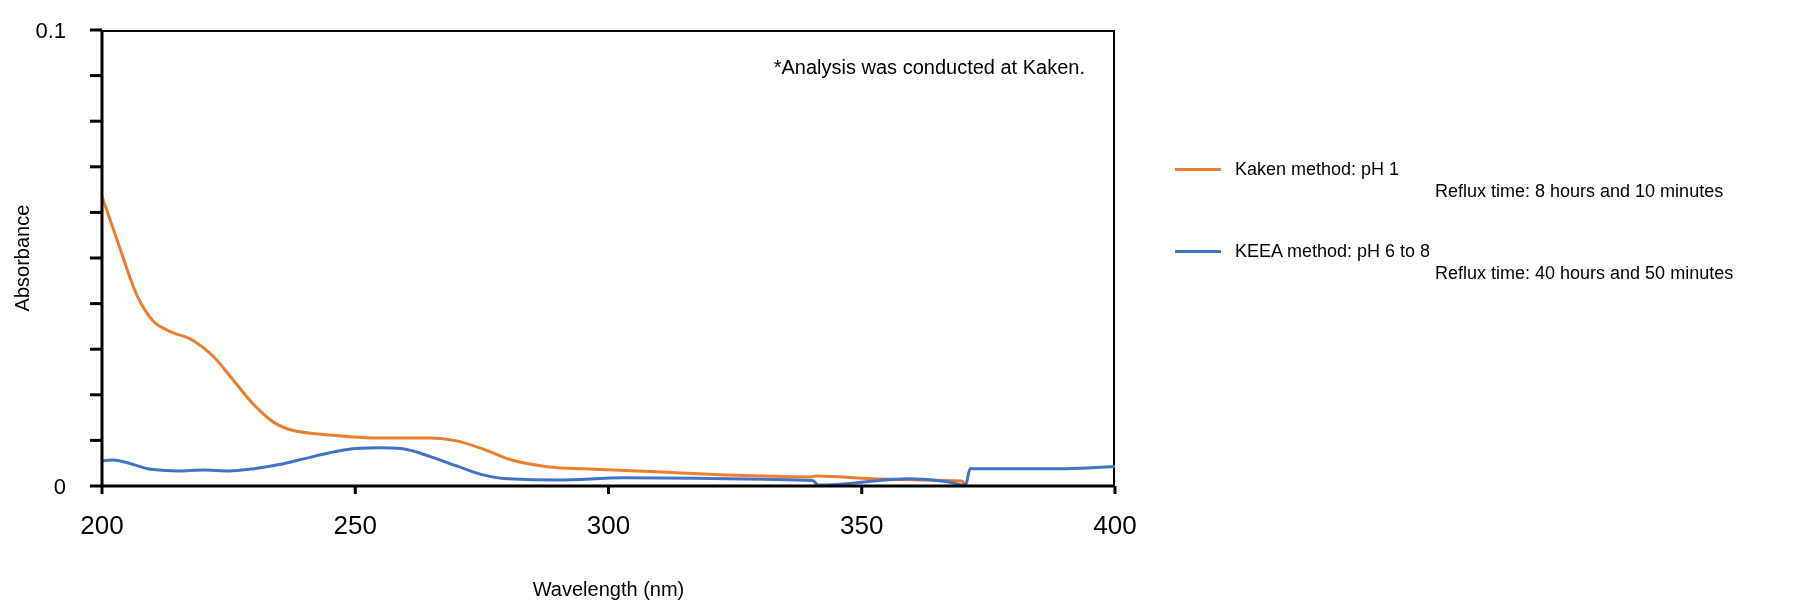 Image resolution: width=1816 pixels, height=614 pixels. Describe the element at coordinates (355, 525) in the screenshot. I see `x-tick-label: 250` at that location.